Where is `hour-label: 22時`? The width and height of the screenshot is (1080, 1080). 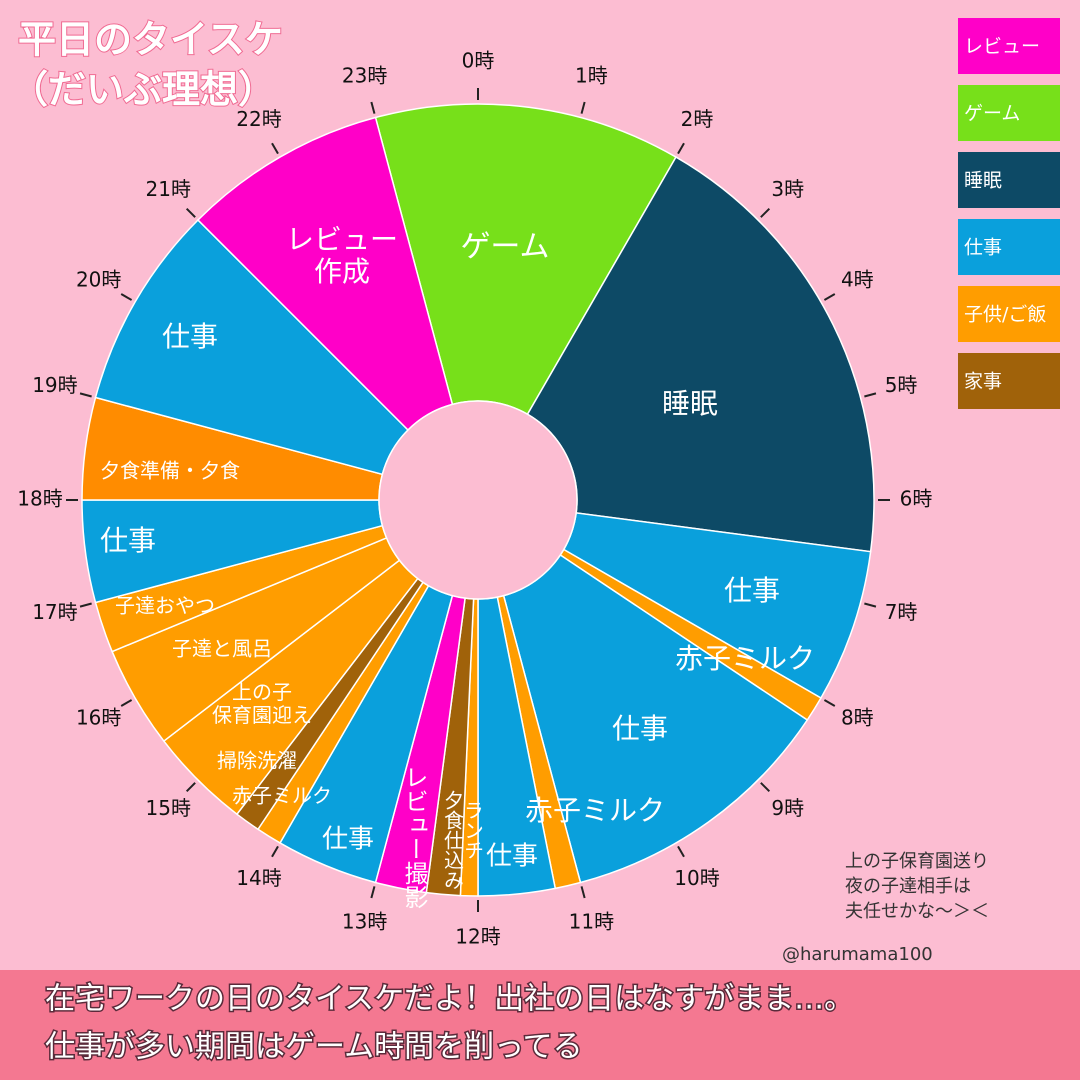 hour-label: 22時 is located at coordinates (258, 119).